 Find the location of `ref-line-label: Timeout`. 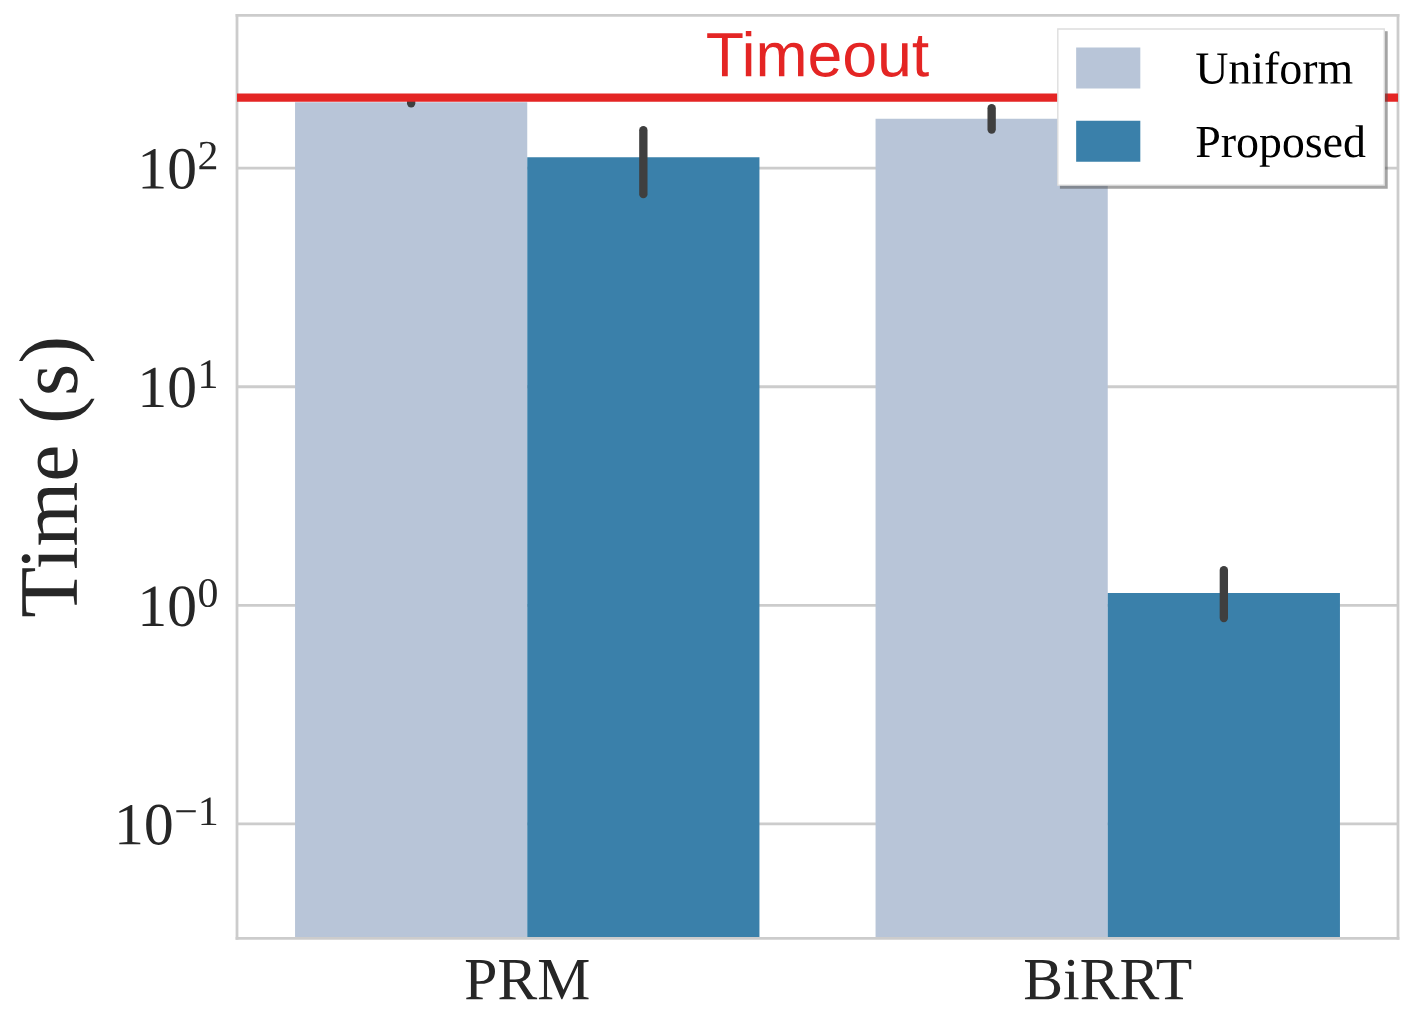

ref-line-label: Timeout is located at coordinates (818, 54).